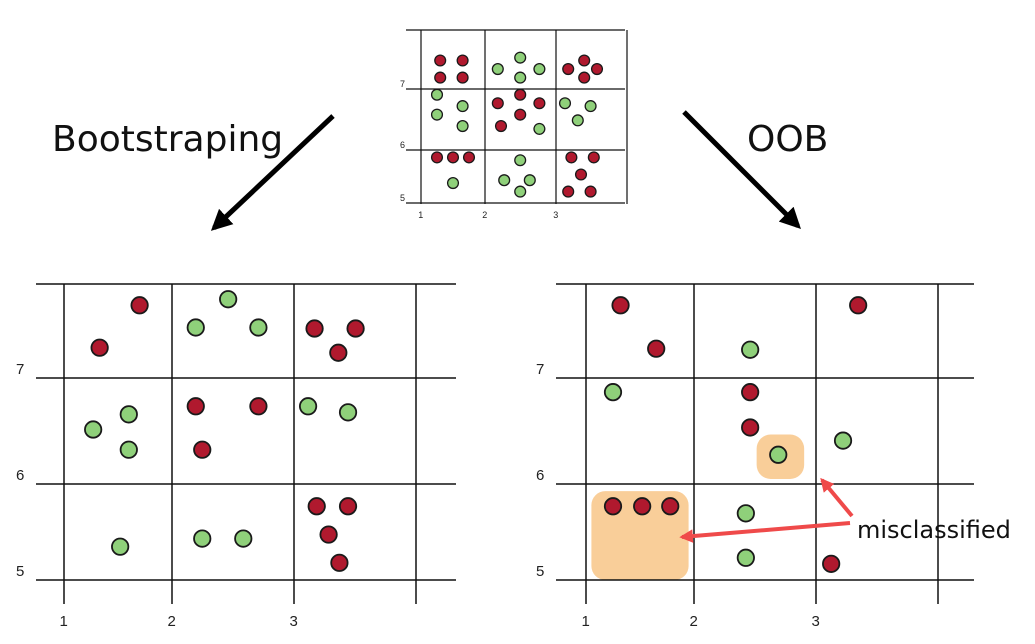  What do you see at coordinates (934, 530) in the screenshot?
I see `misclassified-label: misclassified` at bounding box center [934, 530].